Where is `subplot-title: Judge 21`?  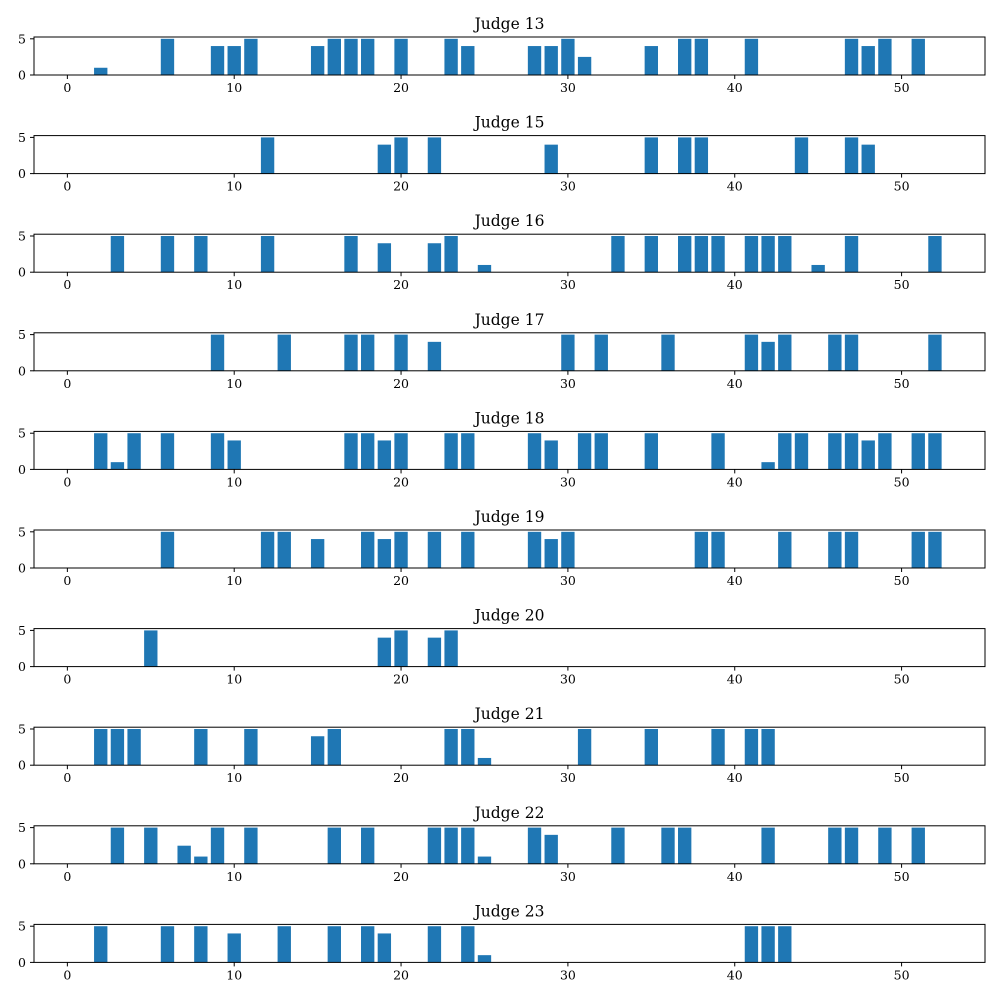
subplot-title: Judge 21 is located at coordinates (509, 714).